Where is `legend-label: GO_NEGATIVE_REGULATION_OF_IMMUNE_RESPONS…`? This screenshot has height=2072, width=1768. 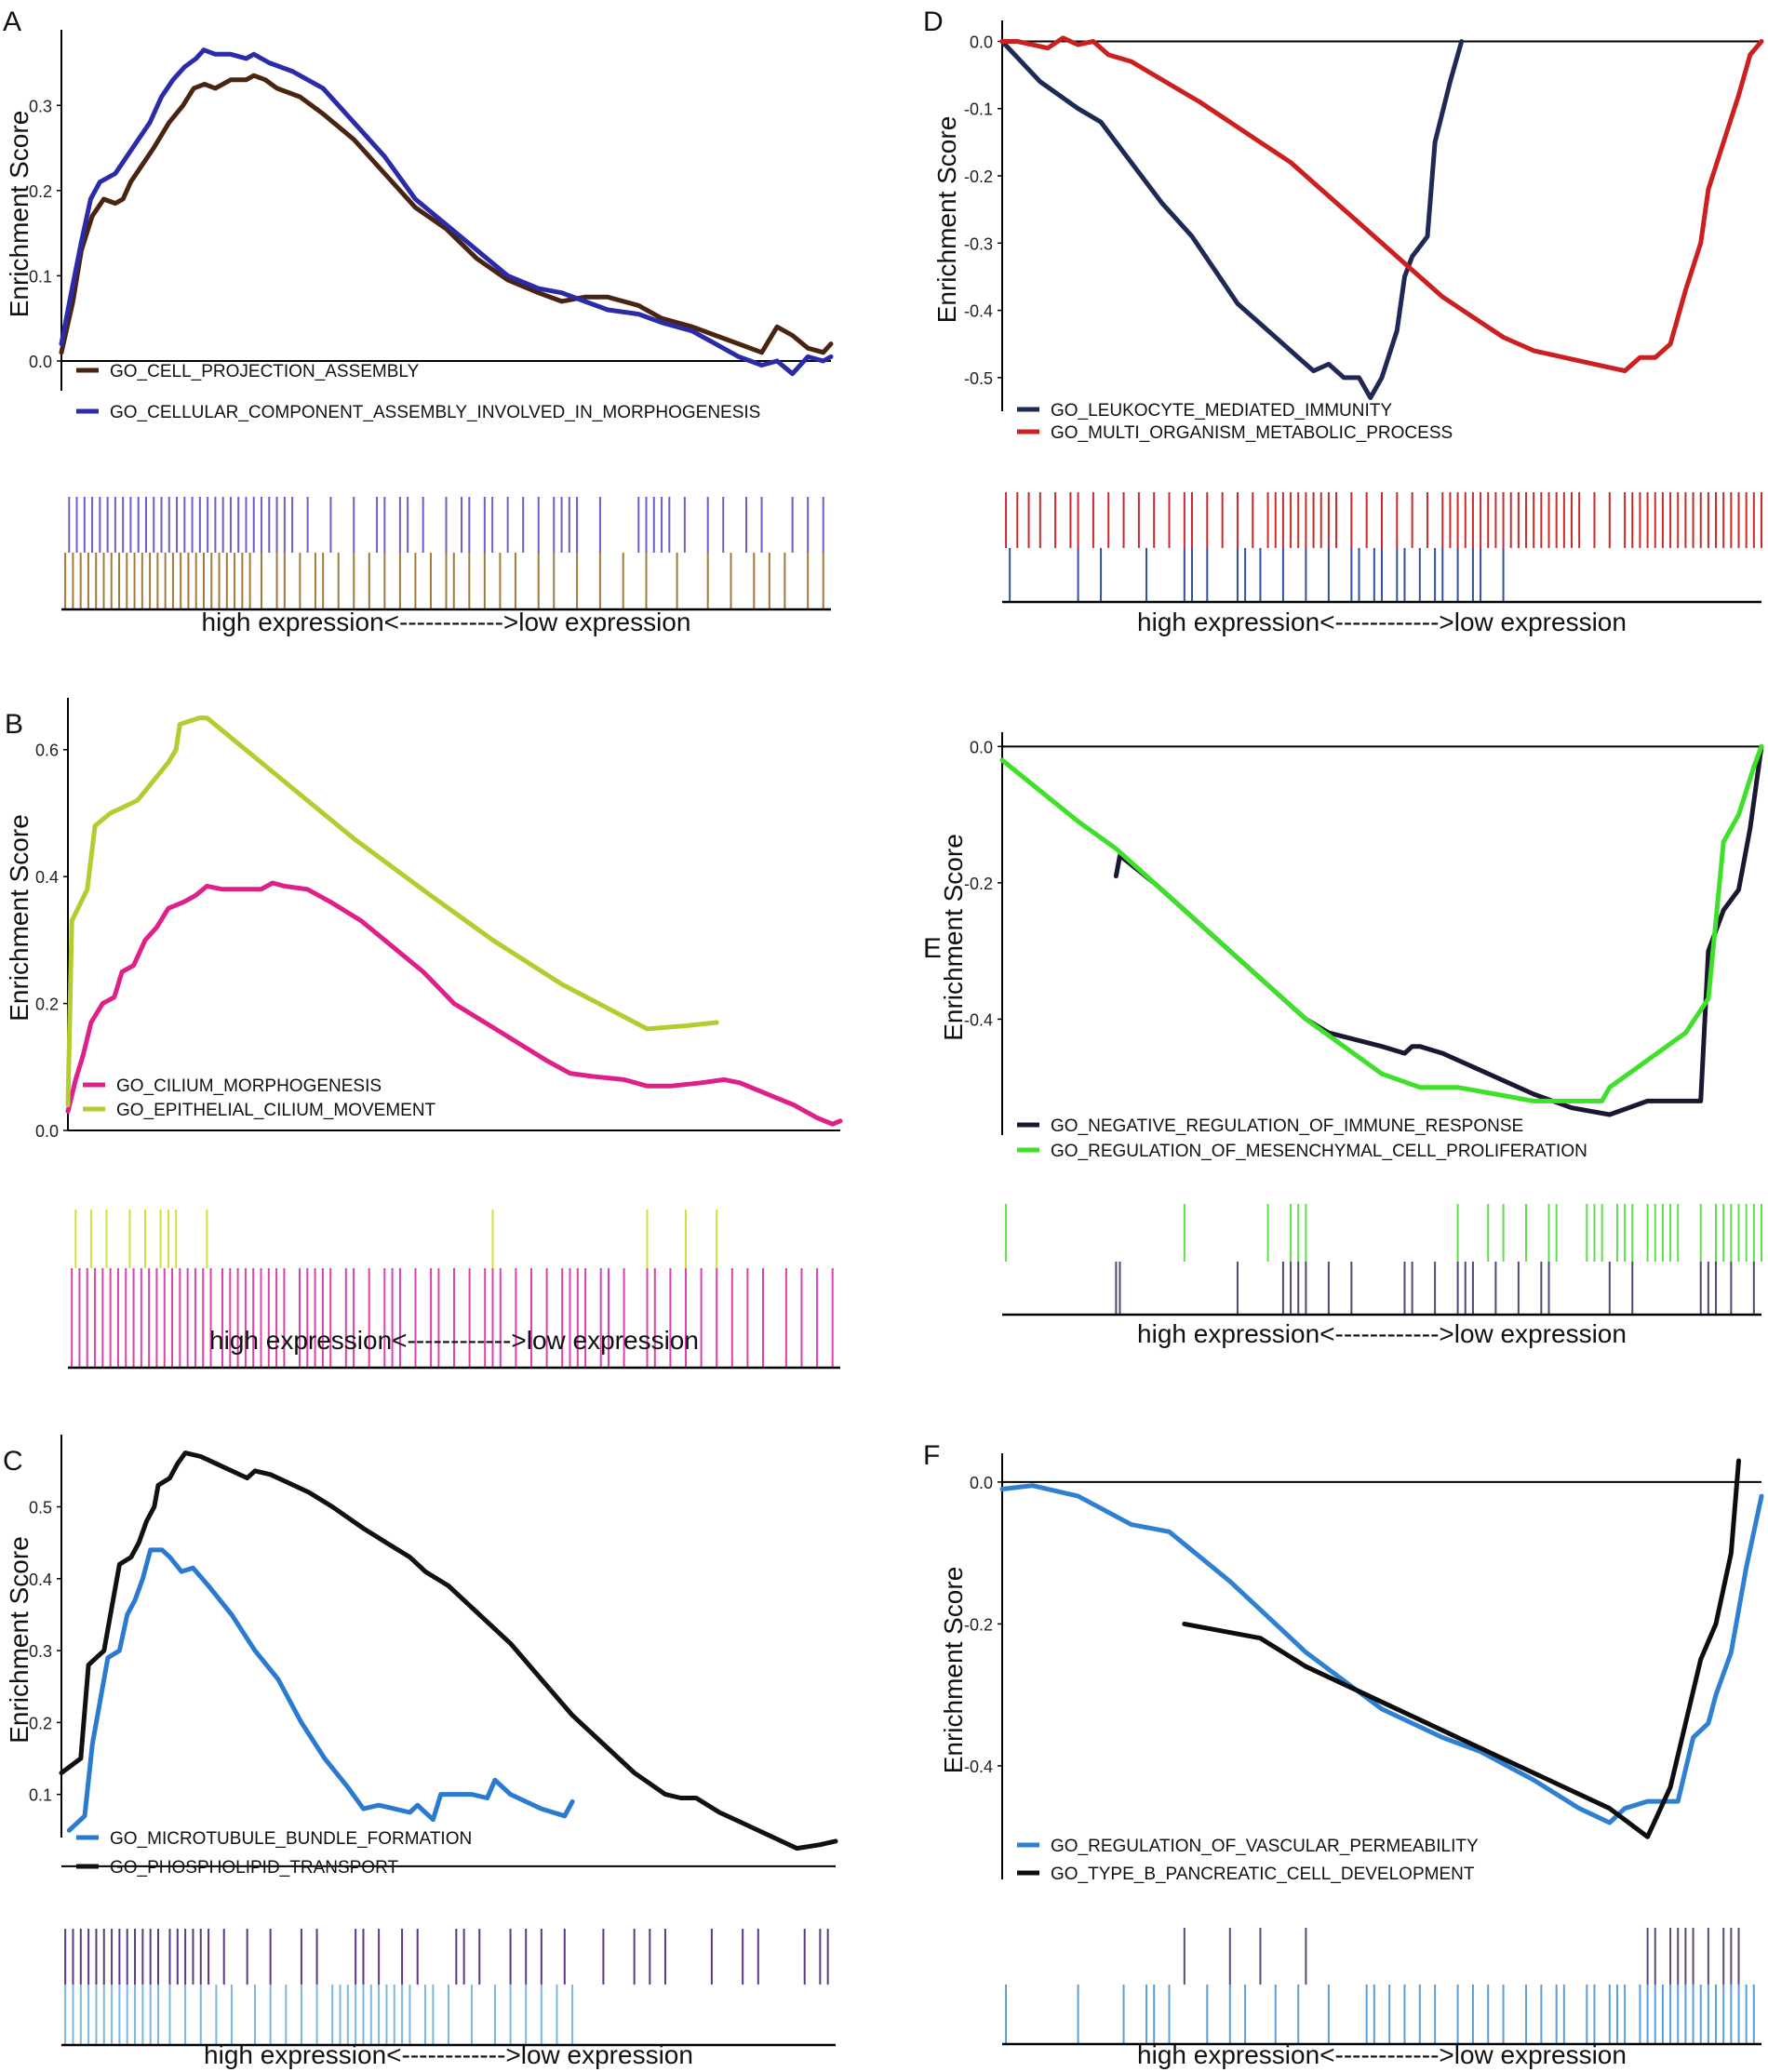
legend-label: GO_NEGATIVE_REGULATION_OF_IMMUNE_RESPONS… is located at coordinates (1287, 1126).